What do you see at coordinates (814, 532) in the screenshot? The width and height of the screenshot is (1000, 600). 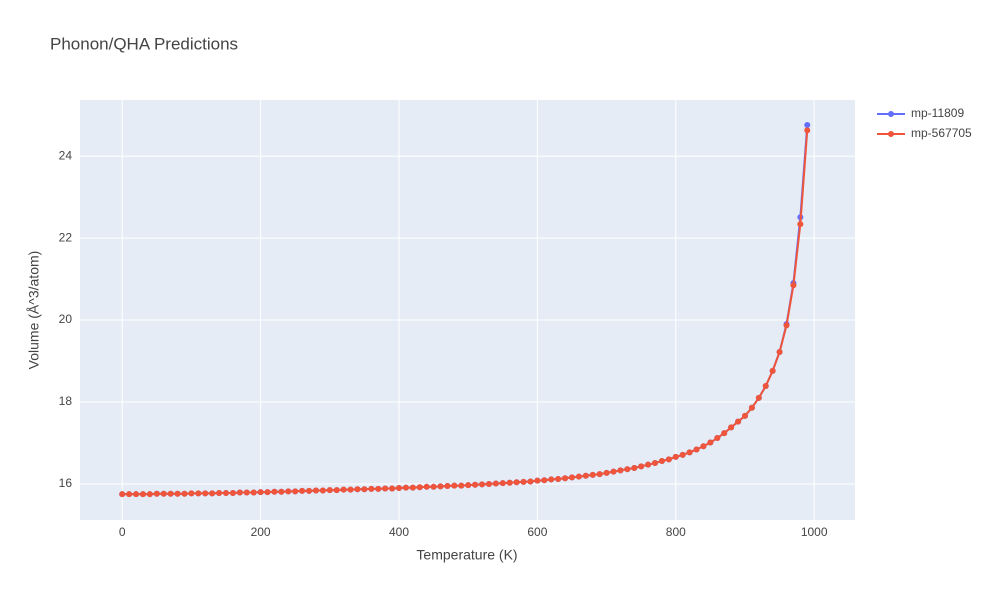 I see `x-tick-label: 1000` at bounding box center [814, 532].